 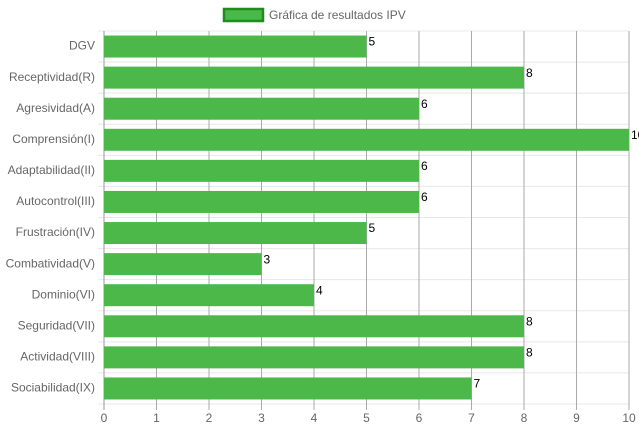 What do you see at coordinates (57, 357) in the screenshot?
I see `y-tick-label: Actividad(VIII)` at bounding box center [57, 357].